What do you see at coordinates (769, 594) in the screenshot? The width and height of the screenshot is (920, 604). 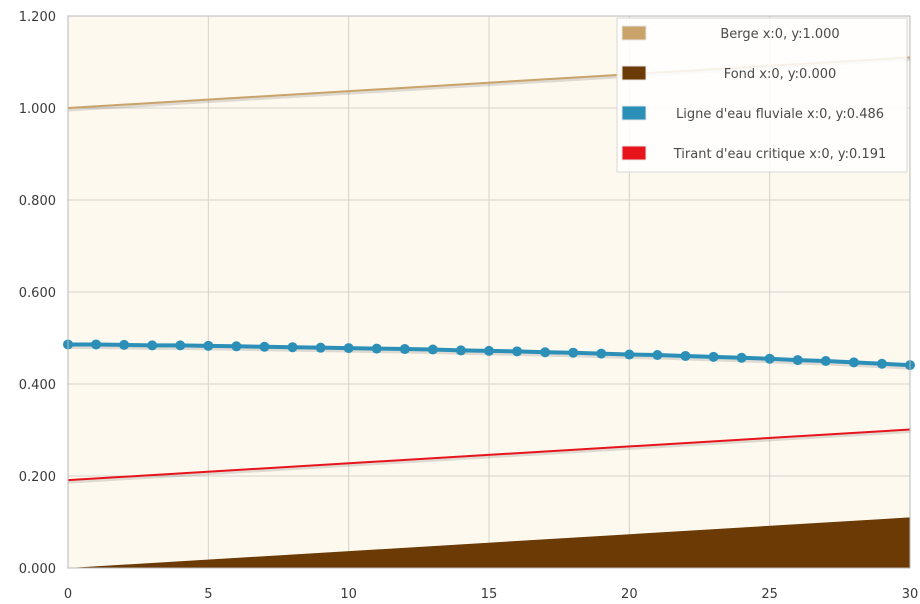 I see `x-tick-label: 25` at bounding box center [769, 594].